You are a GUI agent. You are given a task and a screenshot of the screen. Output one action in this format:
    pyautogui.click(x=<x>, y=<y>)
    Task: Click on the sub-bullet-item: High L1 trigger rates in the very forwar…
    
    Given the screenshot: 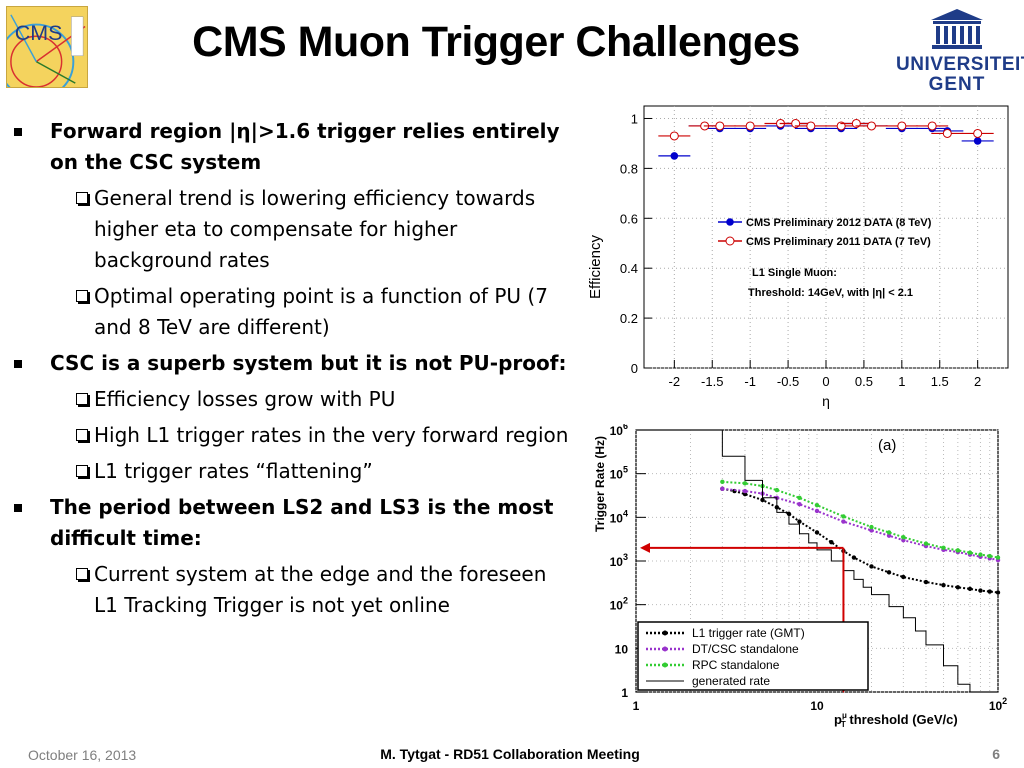 What is the action you would take?
    pyautogui.click(x=290, y=435)
    